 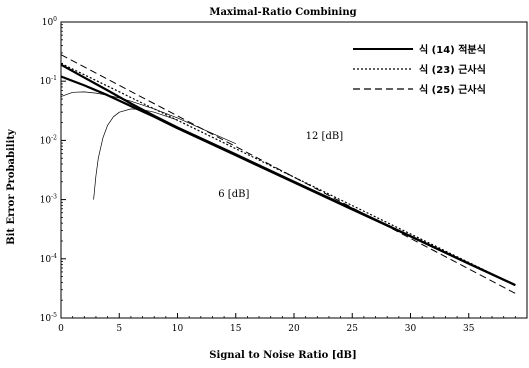 What do you see at coordinates (282, 355) in the screenshot?
I see `x-axis-label: Signal to Noise Ratio [dB]` at bounding box center [282, 355].